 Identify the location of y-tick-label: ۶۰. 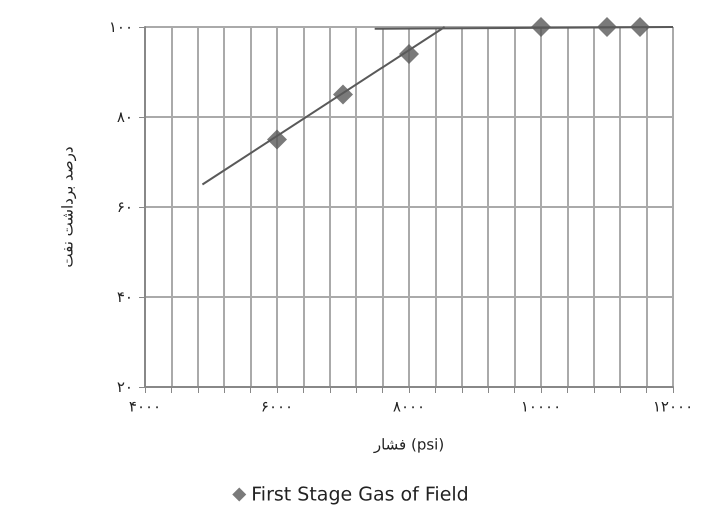
(124, 207).